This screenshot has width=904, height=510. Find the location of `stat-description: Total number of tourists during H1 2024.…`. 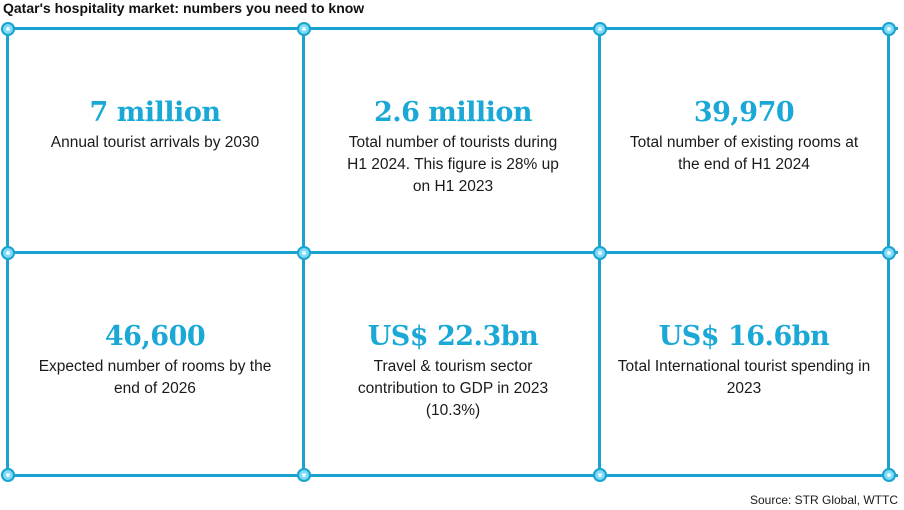

stat-description: Total number of tourists during H1 2024.… is located at coordinates (453, 164).